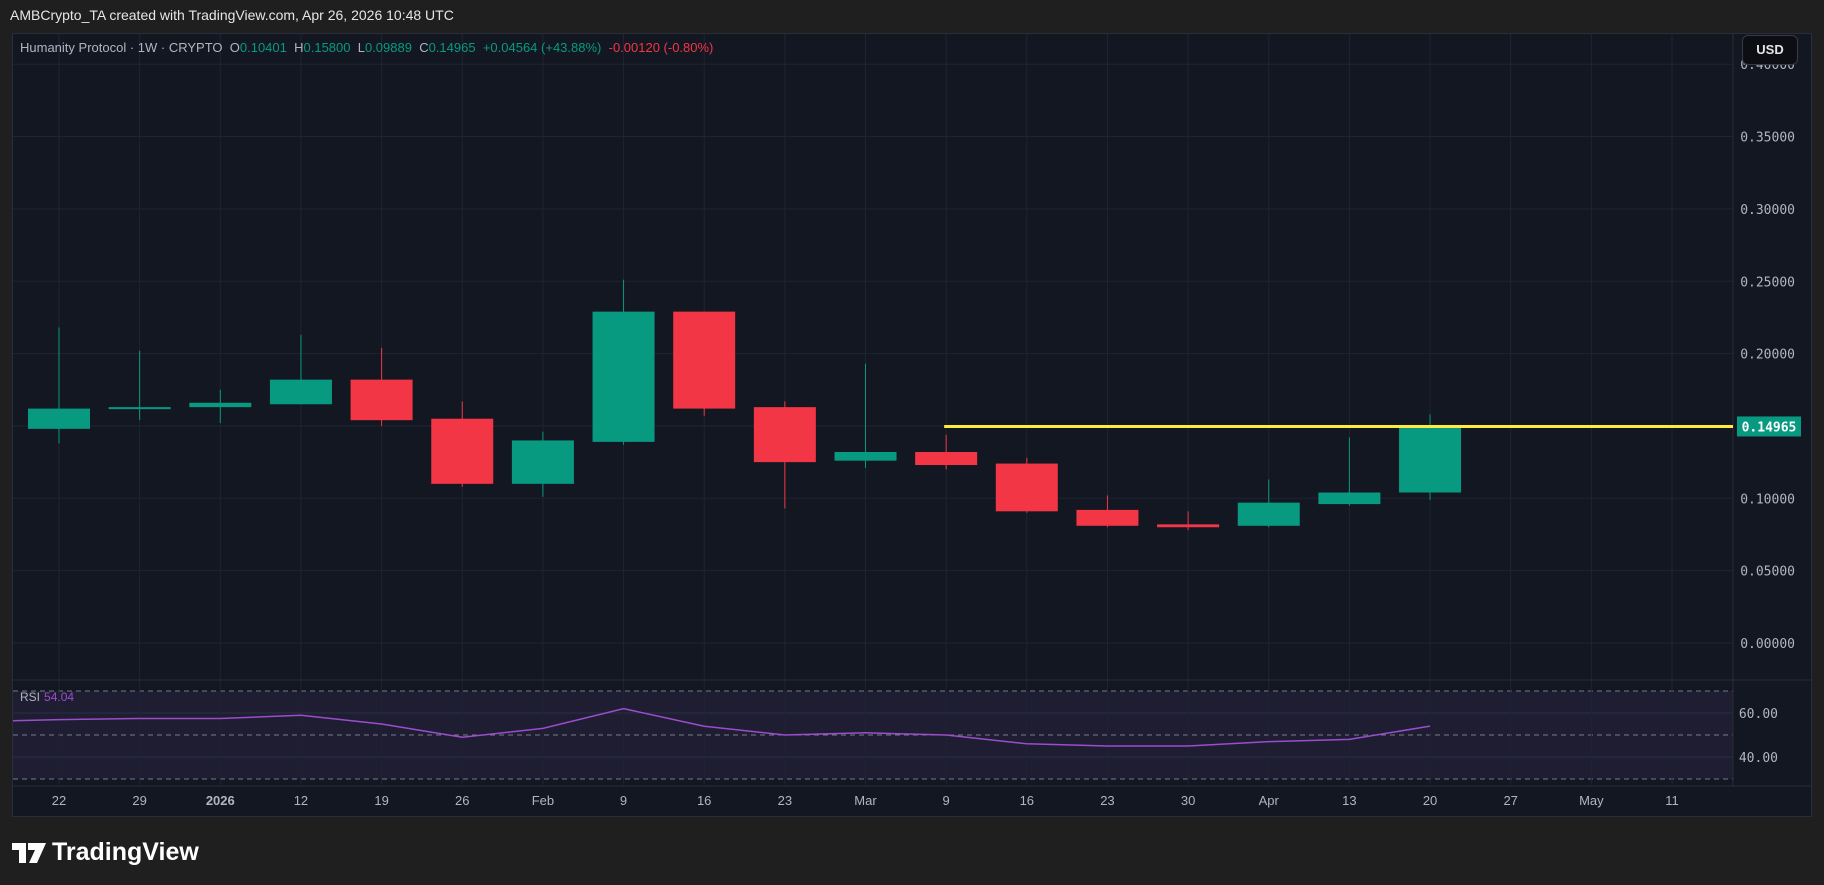 The width and height of the screenshot is (1824, 885). What do you see at coordinates (29, 852) in the screenshot?
I see `tradingview-logo-icon` at bounding box center [29, 852].